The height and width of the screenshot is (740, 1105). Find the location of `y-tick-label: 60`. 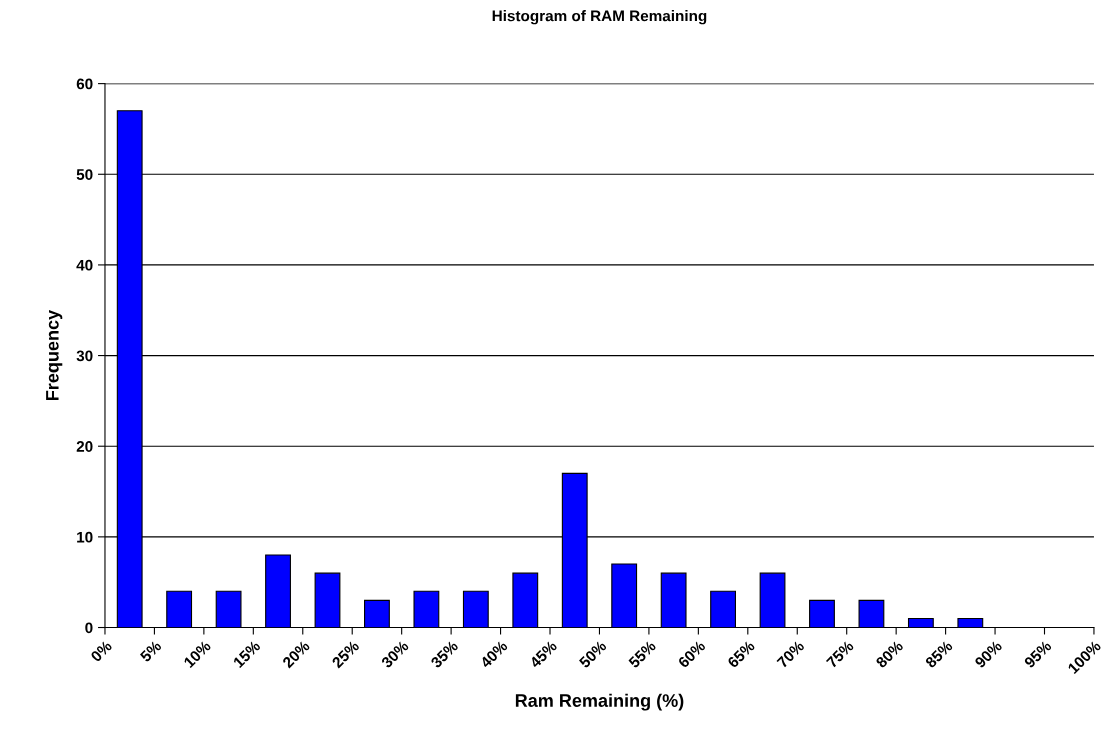

y-tick-label: 60 is located at coordinates (84, 84).